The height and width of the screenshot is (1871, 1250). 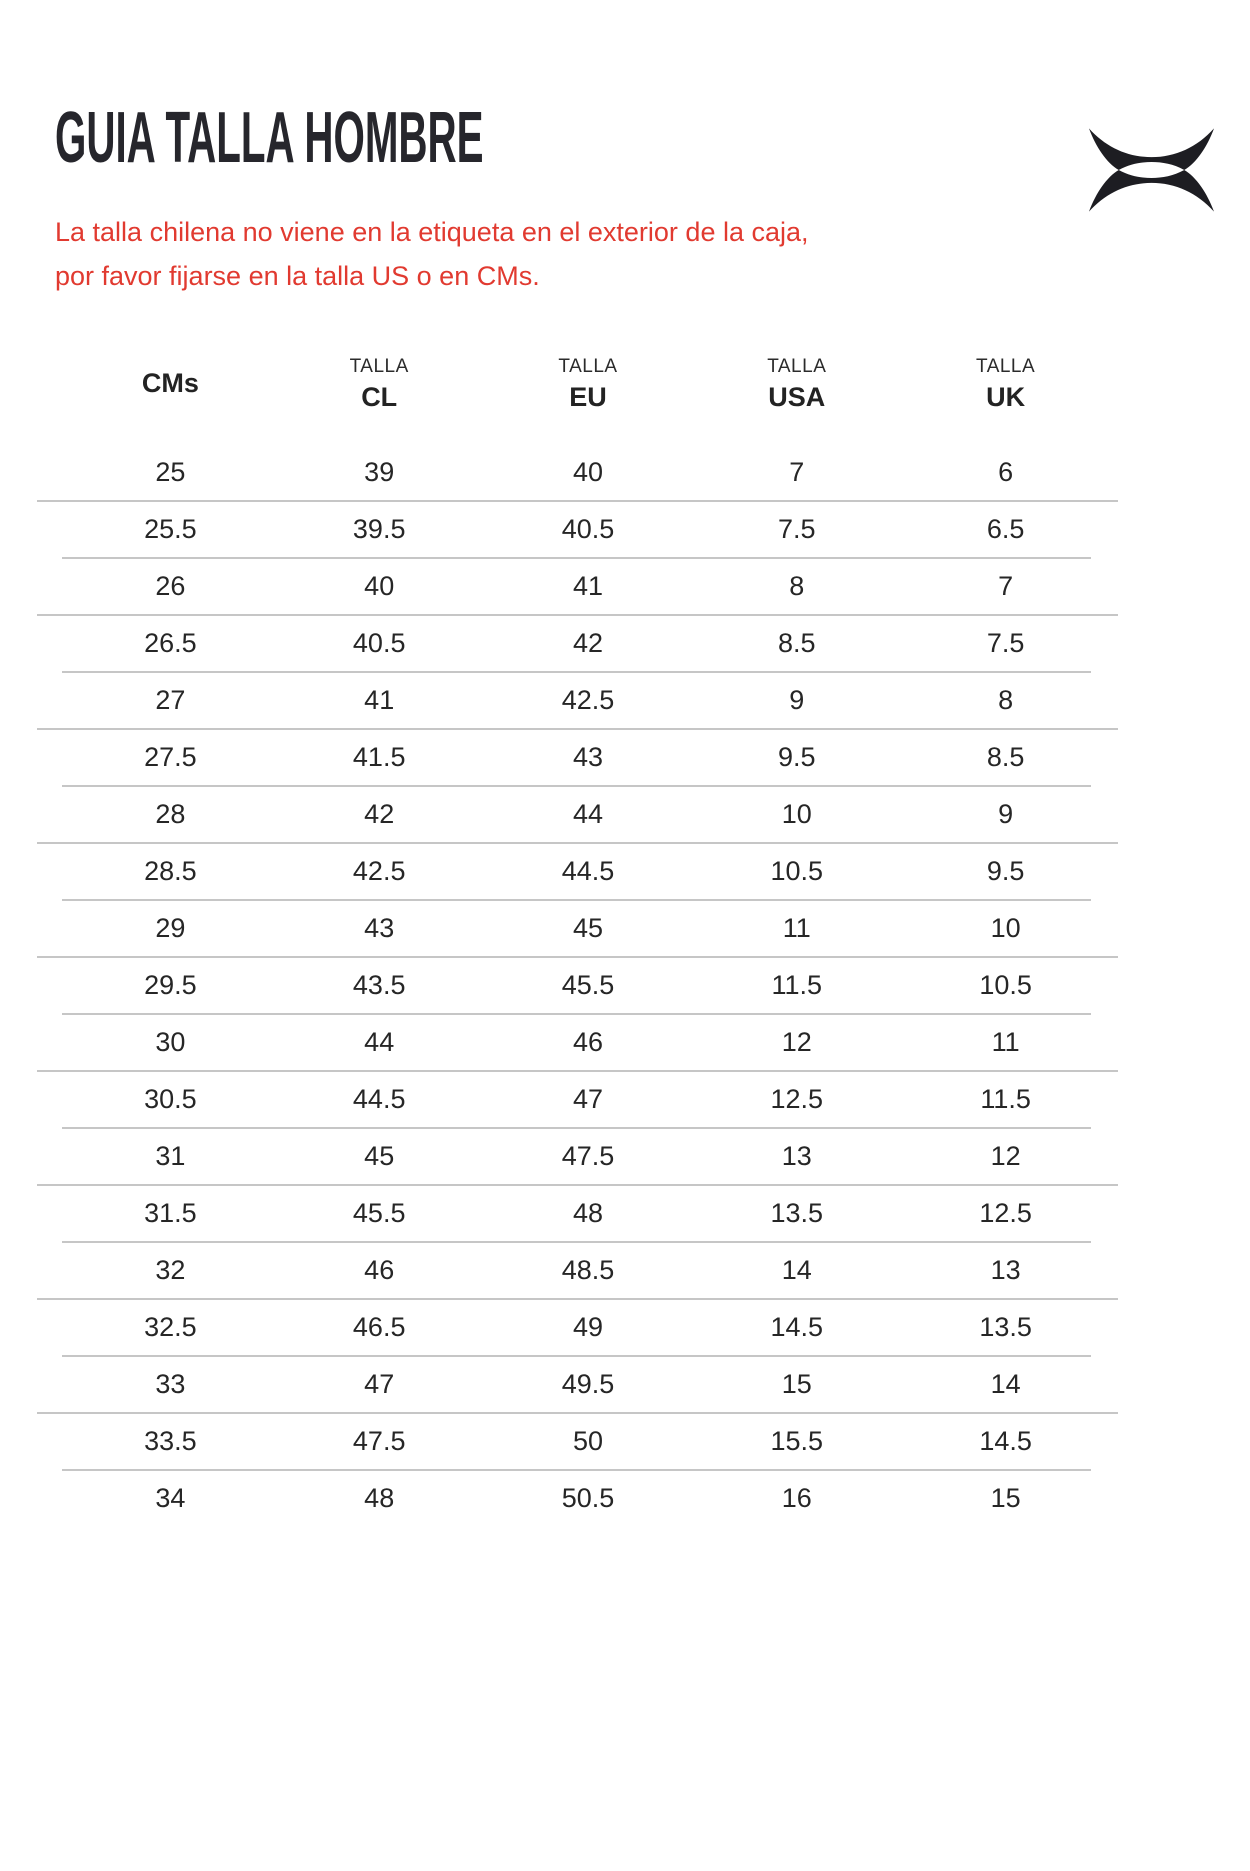 What do you see at coordinates (170, 643) in the screenshot?
I see `table-cell: 26.5` at bounding box center [170, 643].